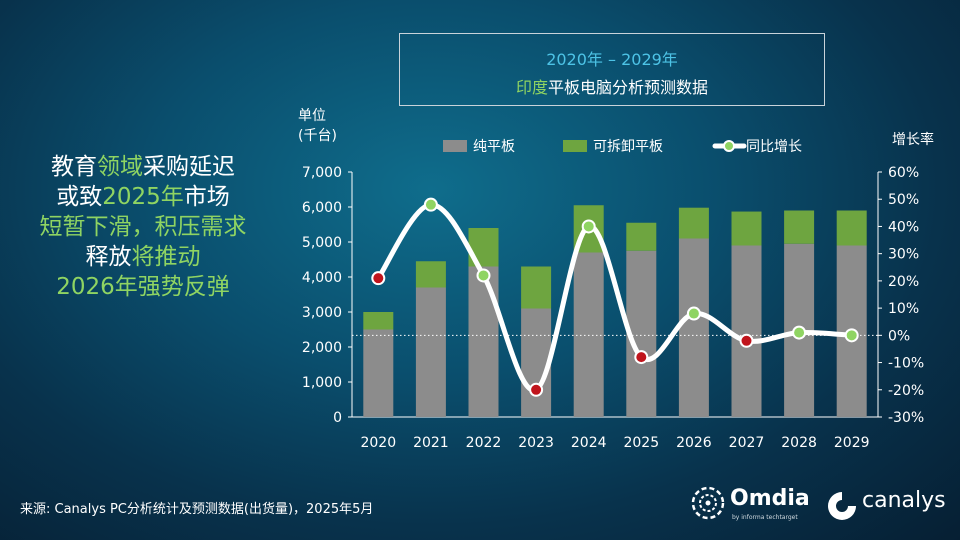  Describe the element at coordinates (612, 69) in the screenshot. I see `chart-title-box: 2020年 – 2029年 印度平板电脑分析预测数据` at that location.